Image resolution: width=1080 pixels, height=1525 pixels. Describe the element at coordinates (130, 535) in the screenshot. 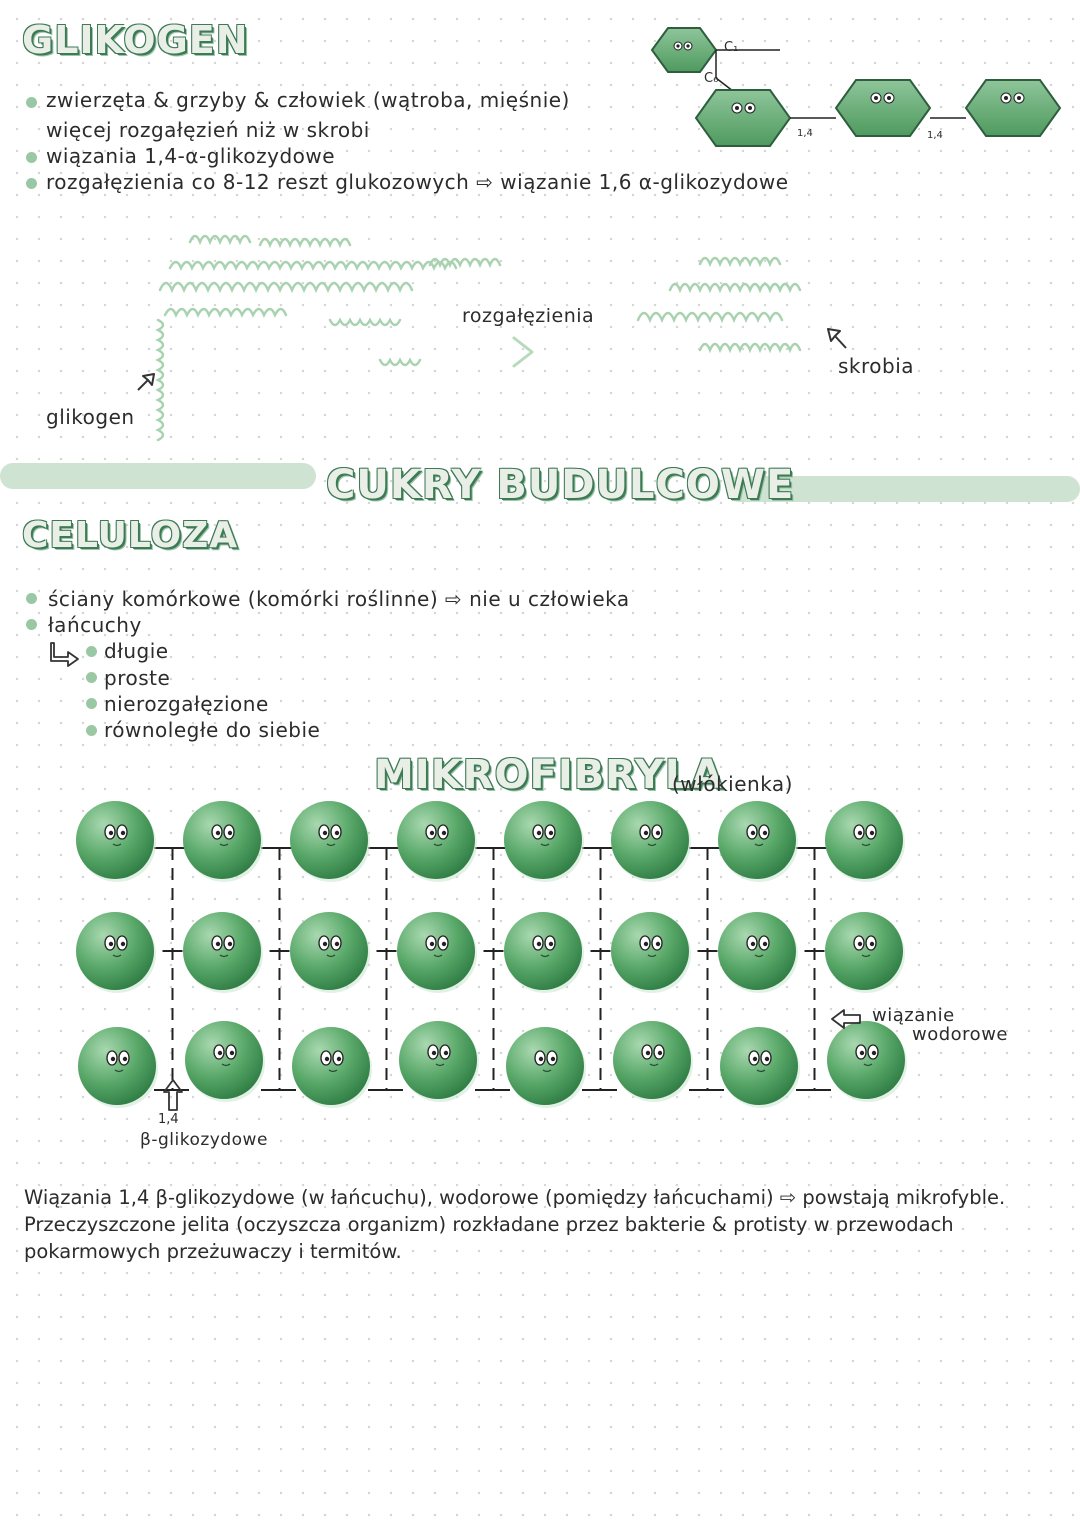

I see `celuloza-title: CELULOZA` at that location.